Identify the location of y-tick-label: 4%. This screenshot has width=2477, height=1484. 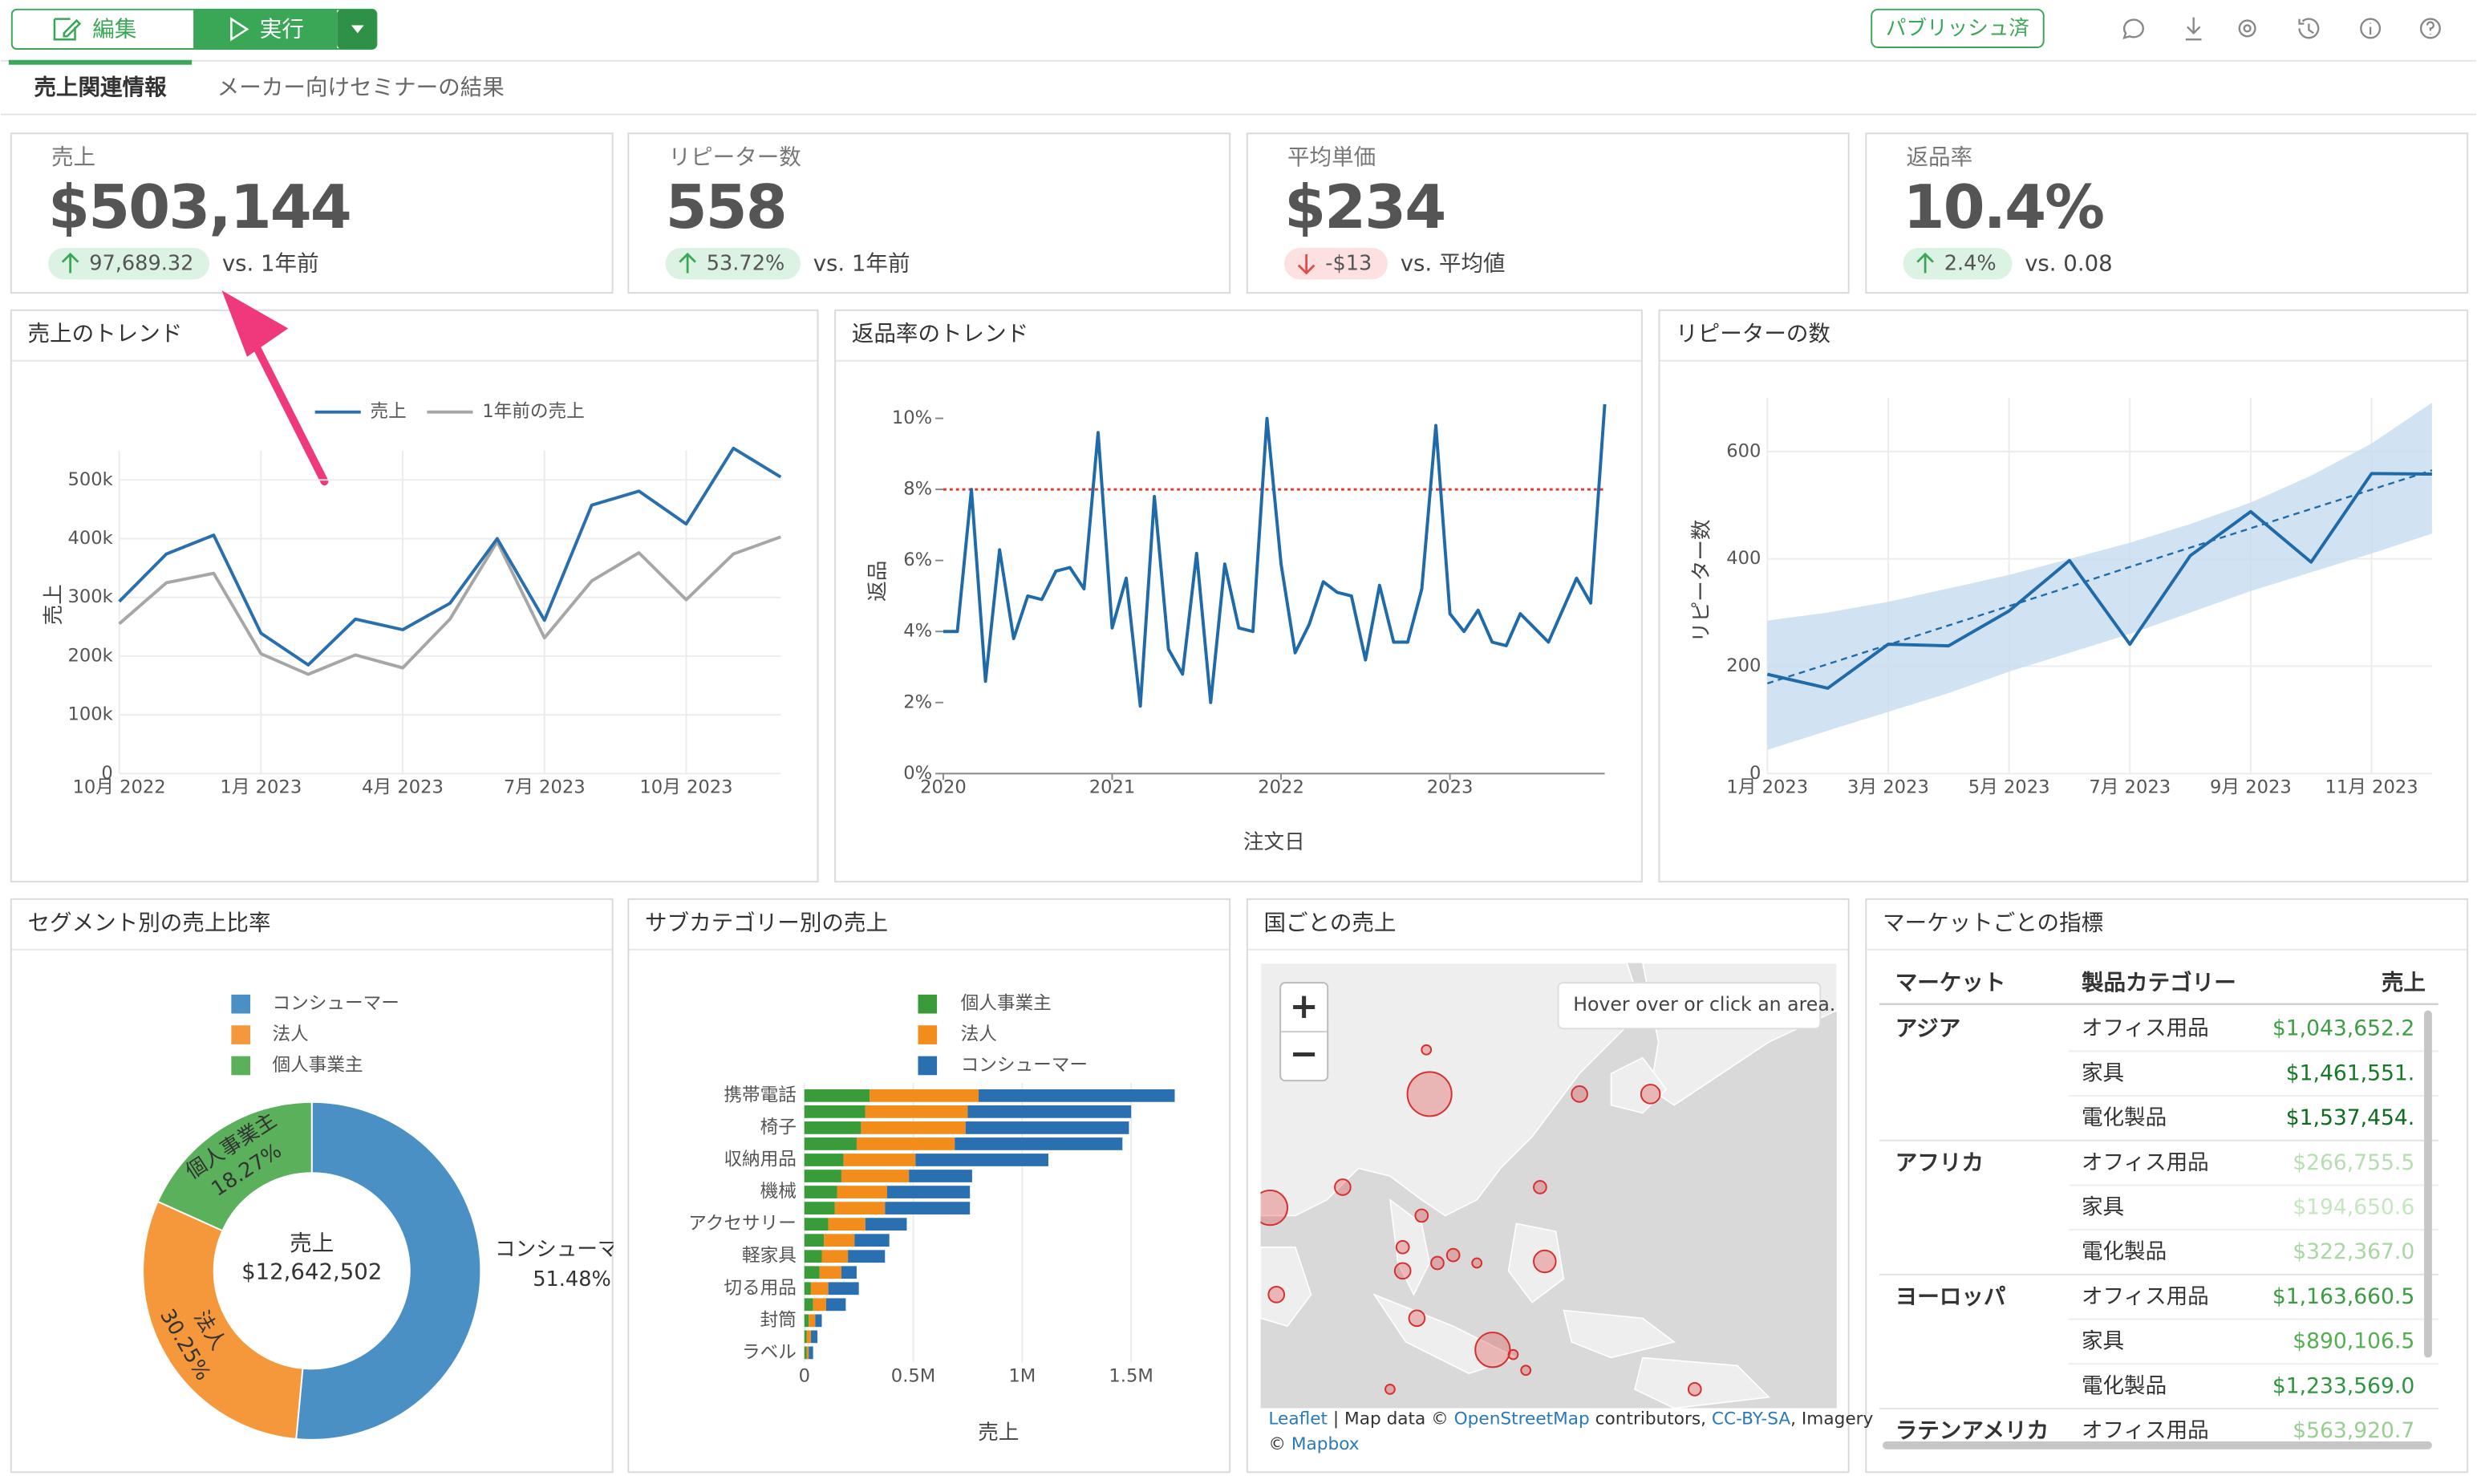
(917, 631).